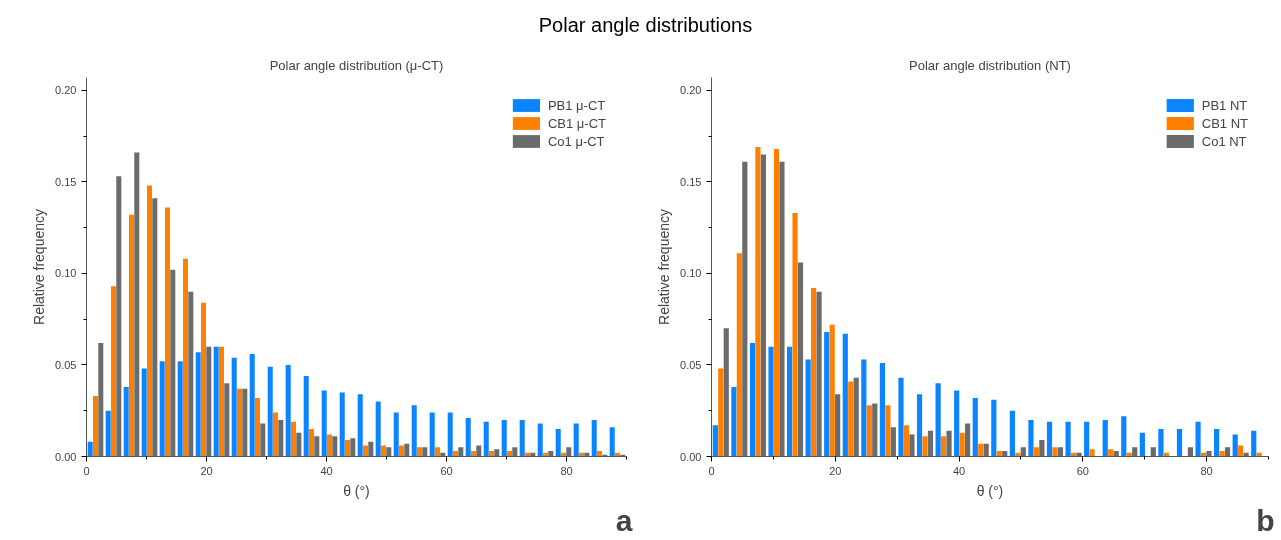 The width and height of the screenshot is (1281, 540). What do you see at coordinates (576, 105) in the screenshot?
I see `legend-label: PB1 μ-CT` at bounding box center [576, 105].